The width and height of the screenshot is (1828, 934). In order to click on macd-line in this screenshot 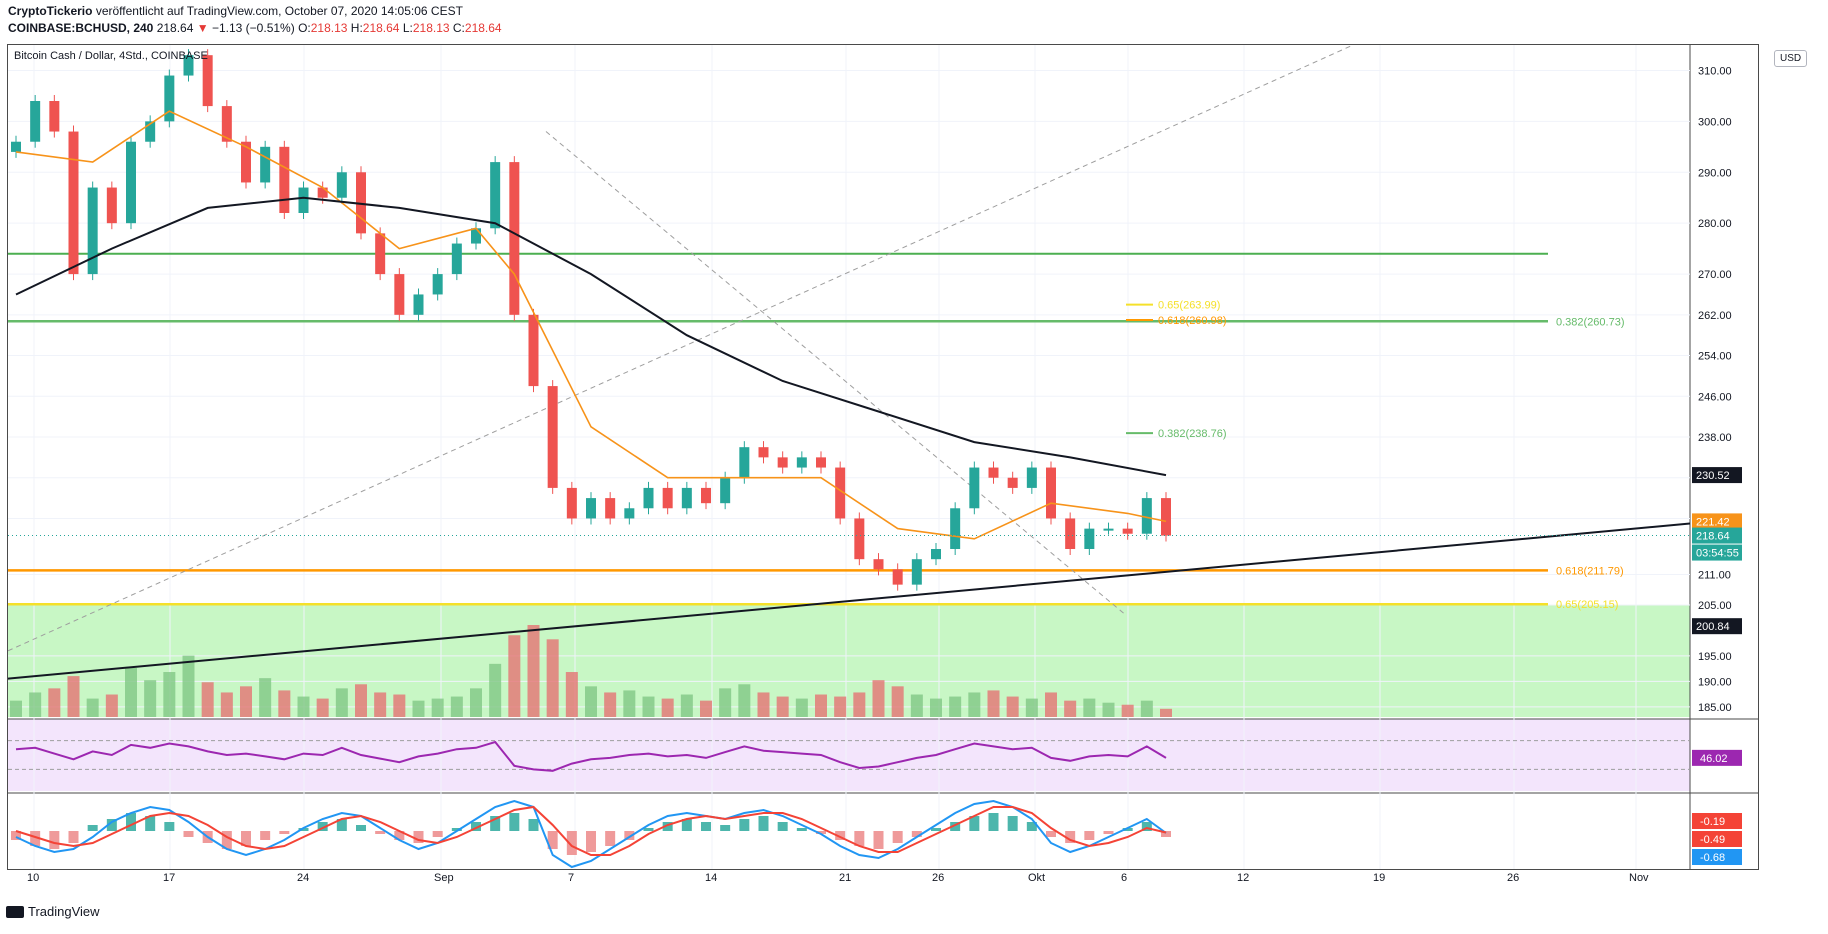, I will do `click(591, 834)`.